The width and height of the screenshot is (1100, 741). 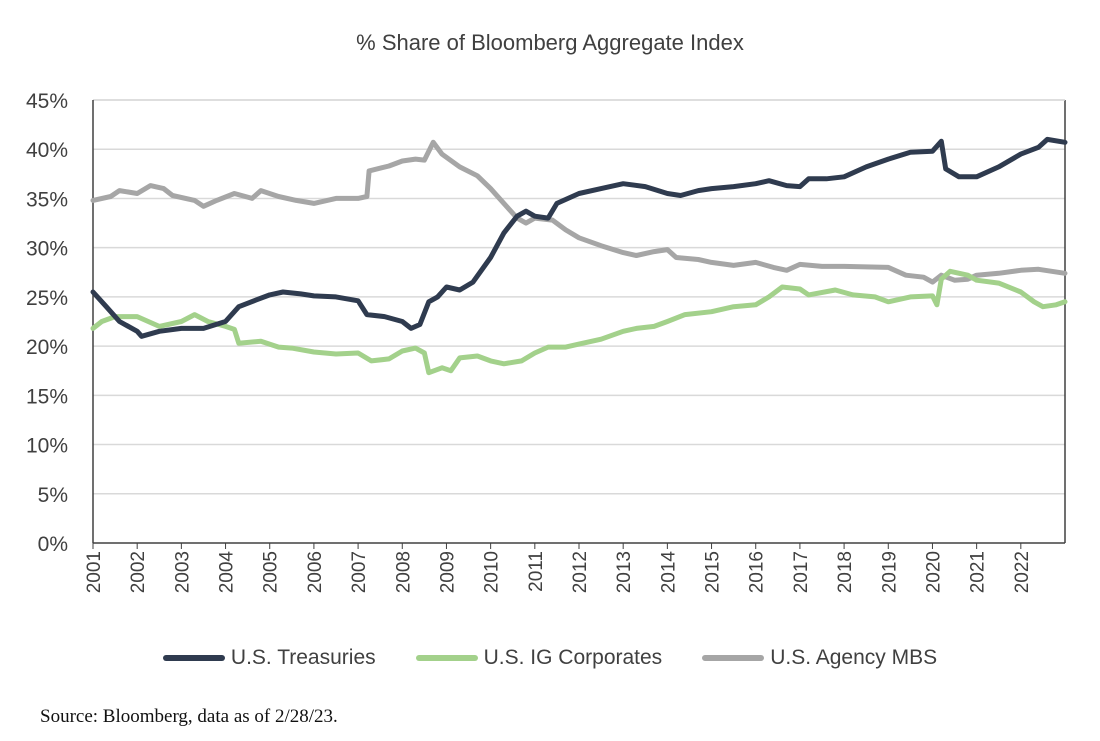 I want to click on x-tick-label: 2009, so click(x=447, y=572).